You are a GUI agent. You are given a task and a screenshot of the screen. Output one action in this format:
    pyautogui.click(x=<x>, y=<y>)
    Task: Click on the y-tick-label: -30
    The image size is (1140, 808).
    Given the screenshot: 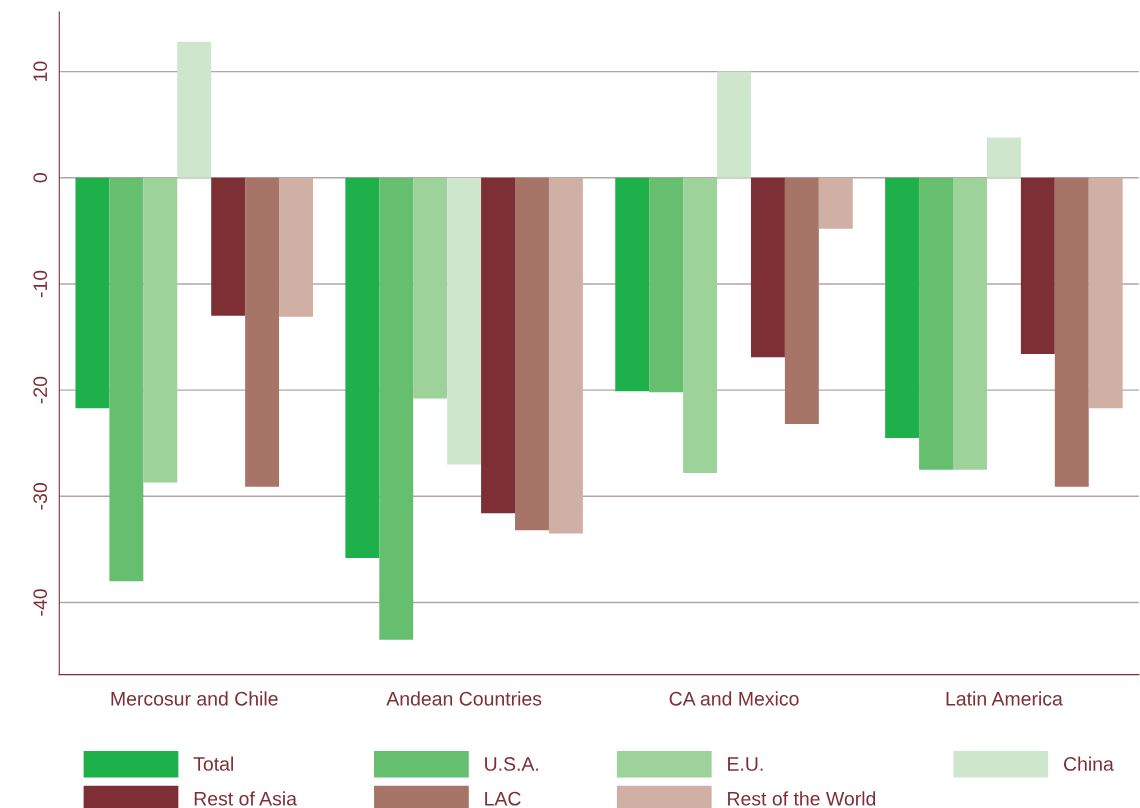 What is the action you would take?
    pyautogui.click(x=40, y=496)
    